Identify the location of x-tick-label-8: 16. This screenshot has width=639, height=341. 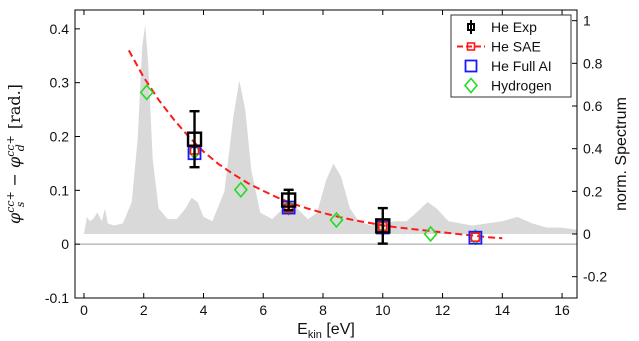
(562, 310).